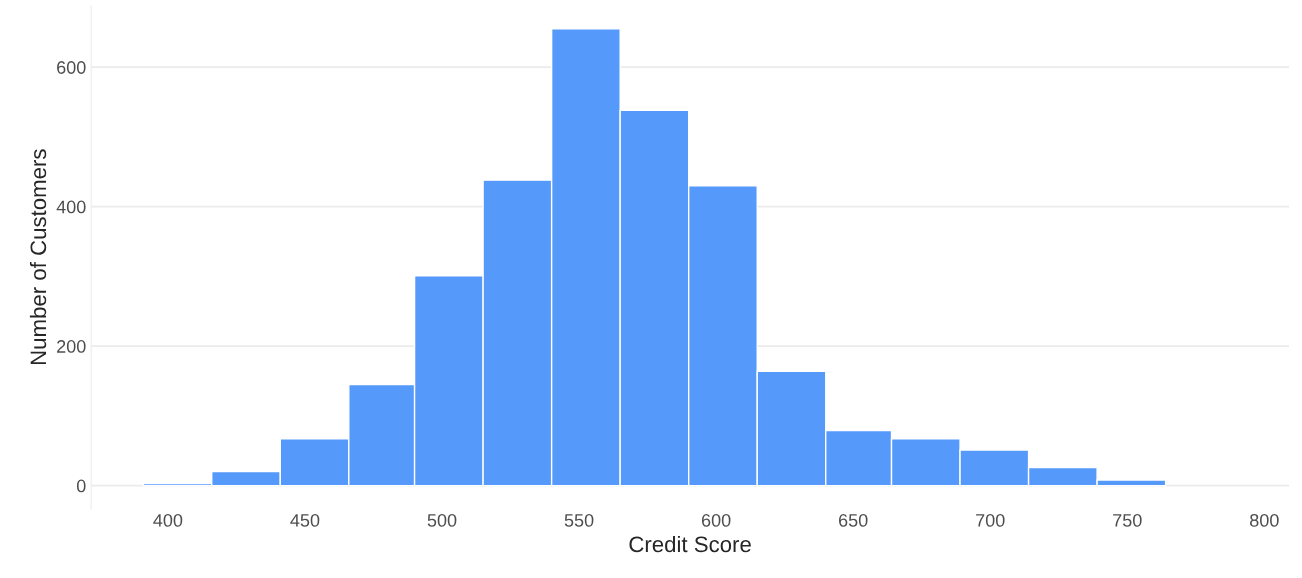 This screenshot has height=578, width=1302. What do you see at coordinates (853, 520) in the screenshot?
I see `x-tick-label: 650` at bounding box center [853, 520].